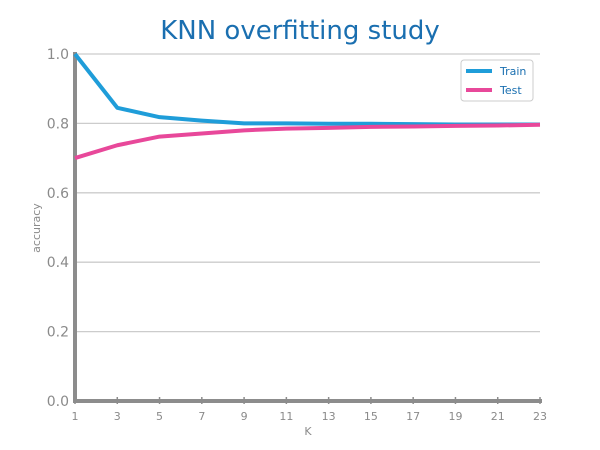 This screenshot has width=600, height=450. Describe the element at coordinates (75, 416) in the screenshot. I see `x-tick-label: 1` at that location.